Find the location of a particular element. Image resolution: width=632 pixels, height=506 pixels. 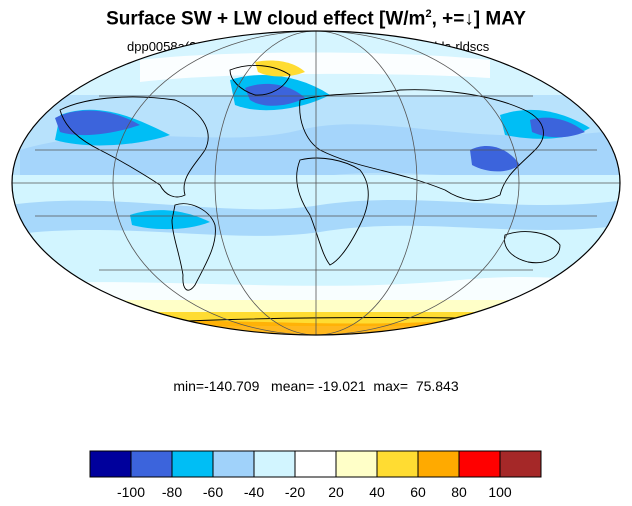

colorbar-tick-label: -40 is located at coordinates (254, 492).